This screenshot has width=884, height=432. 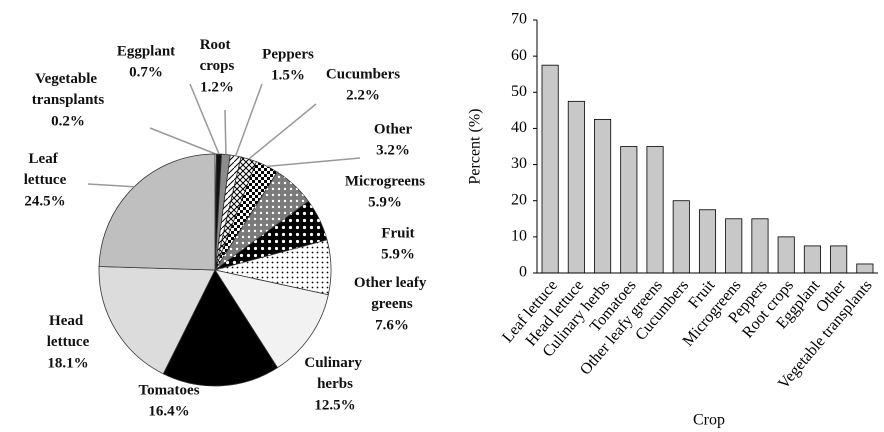 I want to click on pie-label-value: 12.5%, so click(x=334, y=405).